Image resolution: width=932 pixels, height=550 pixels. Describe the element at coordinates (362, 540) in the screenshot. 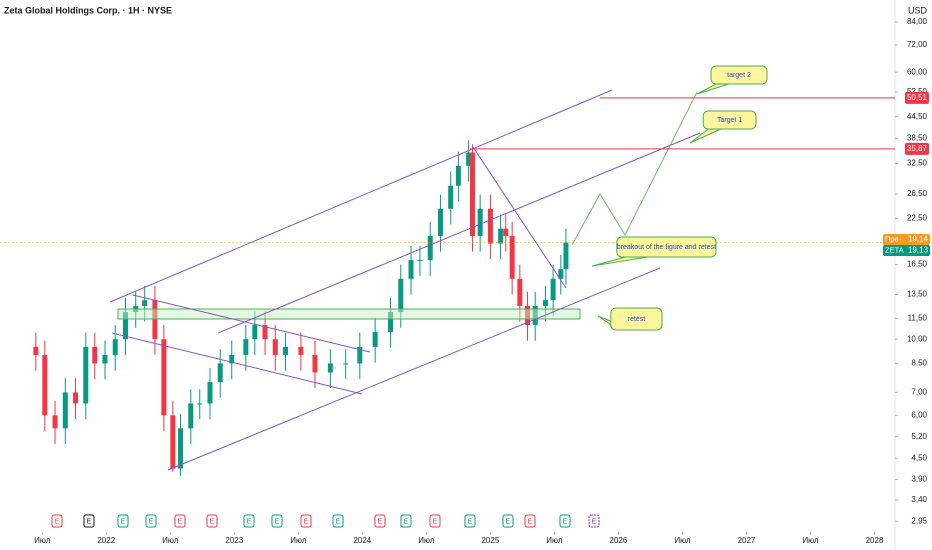

I see `x-tick-label: 2024` at that location.